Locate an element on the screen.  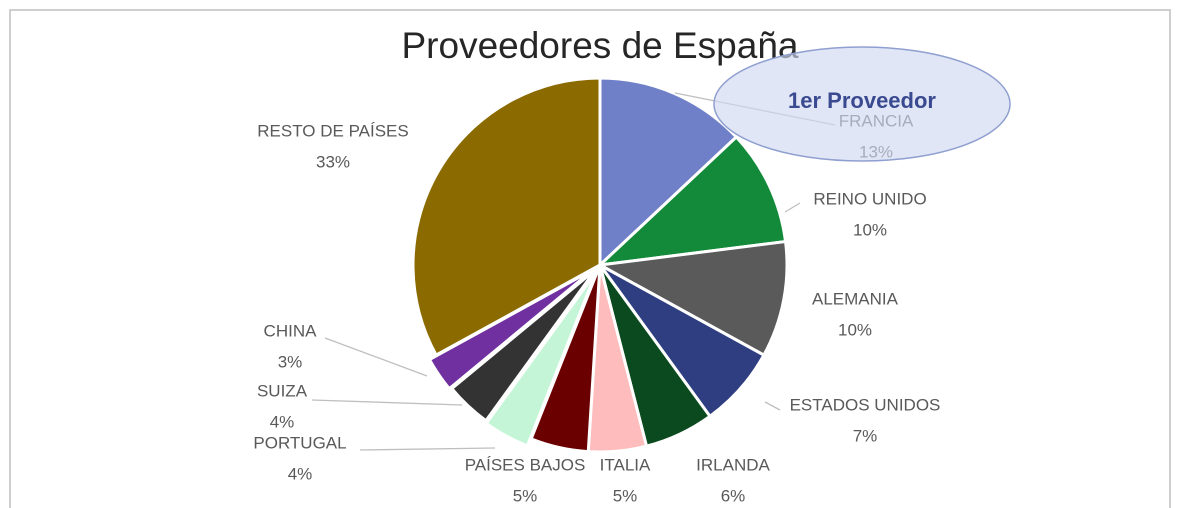
category-label: IRLANDA is located at coordinates (733, 464).